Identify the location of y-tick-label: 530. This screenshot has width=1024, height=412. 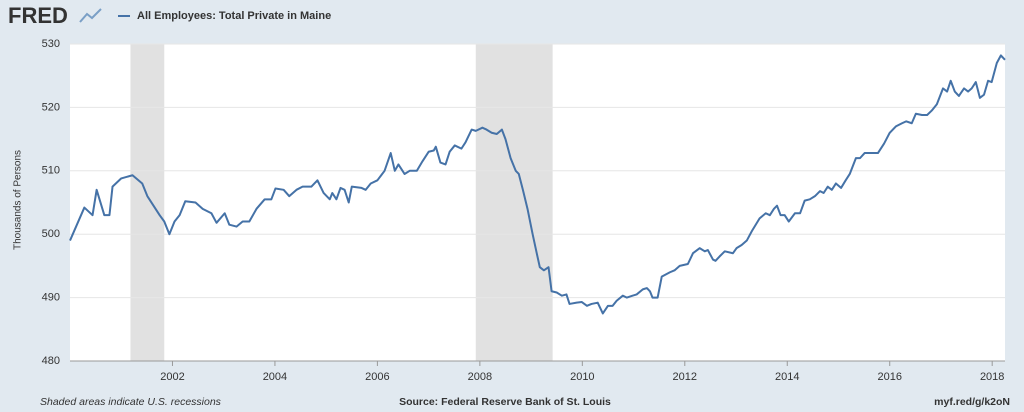
(51, 44).